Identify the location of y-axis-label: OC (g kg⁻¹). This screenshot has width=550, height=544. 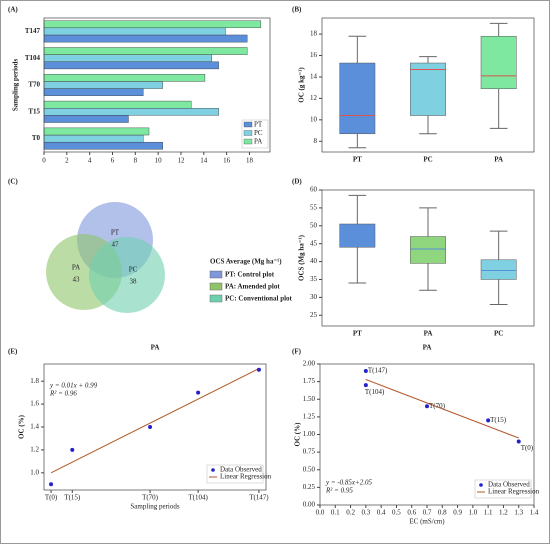
(302, 85).